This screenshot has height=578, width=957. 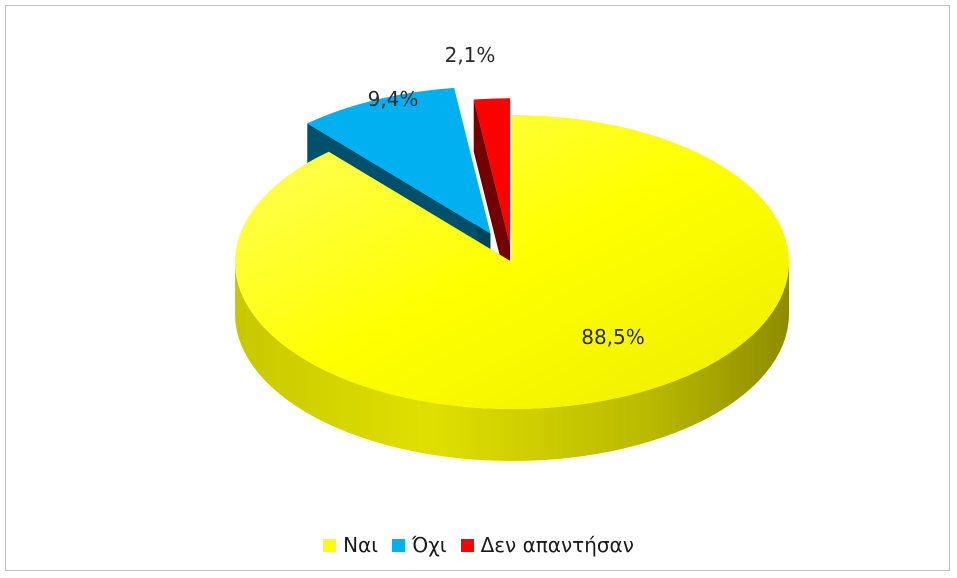 I want to click on pie-slice-no, so click(x=399, y=160).